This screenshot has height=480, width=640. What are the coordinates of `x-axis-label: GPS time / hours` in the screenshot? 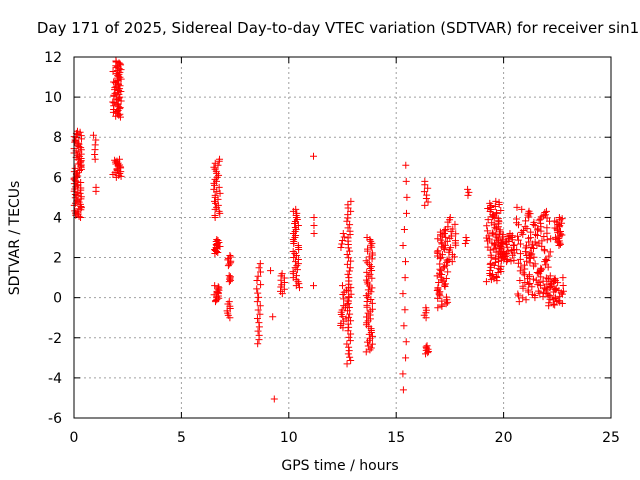 It's located at (339, 466).